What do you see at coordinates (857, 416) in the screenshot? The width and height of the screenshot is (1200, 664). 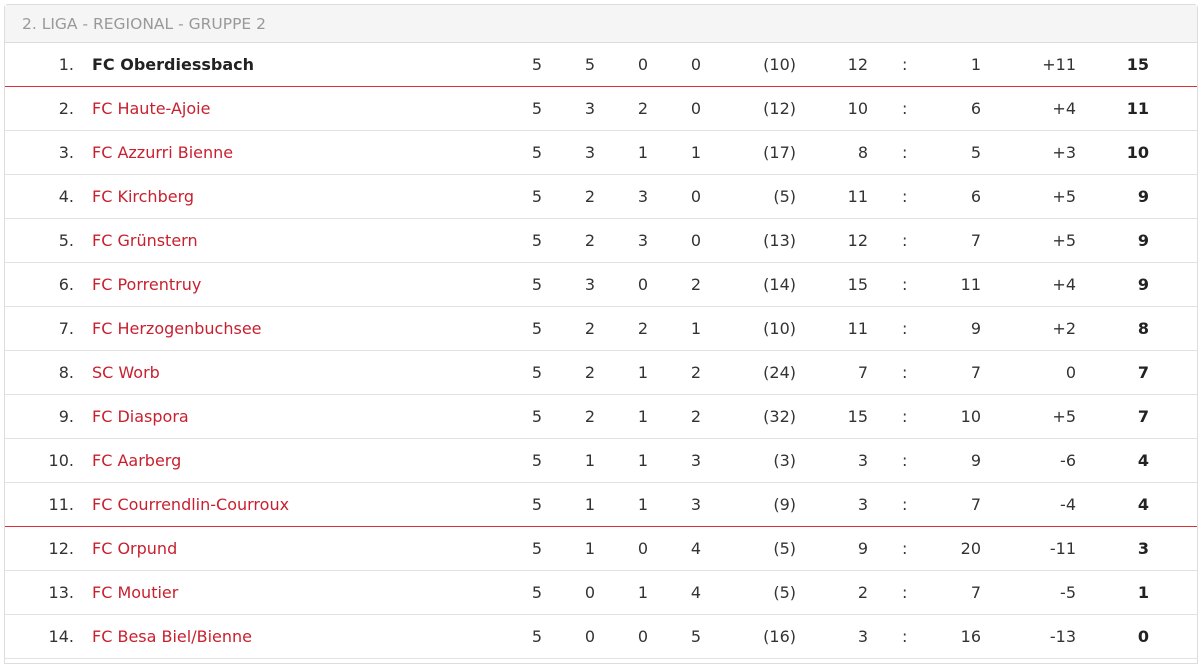 I see `goals-for: 15` at bounding box center [857, 416].